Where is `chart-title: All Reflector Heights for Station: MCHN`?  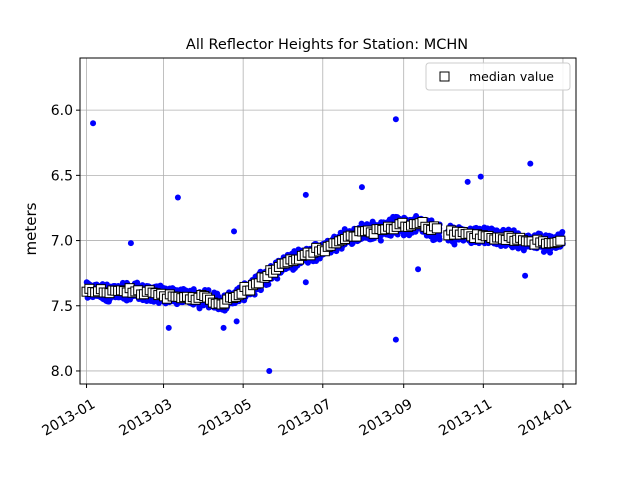
chart-title: All Reflector Heights for Station: MCHN is located at coordinates (327, 45).